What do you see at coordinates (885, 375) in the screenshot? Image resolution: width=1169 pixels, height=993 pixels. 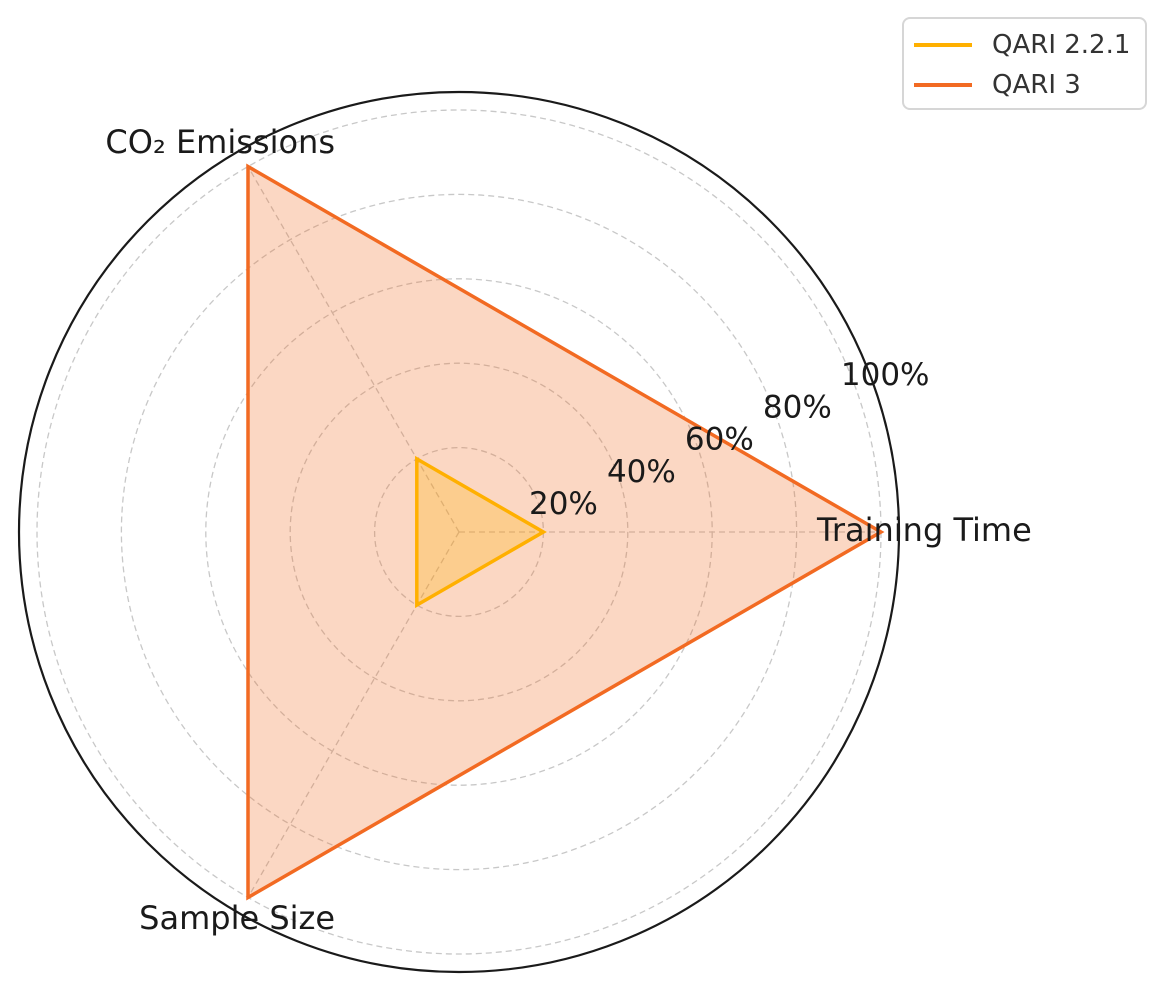 I see `r-tick-label-5: 100%` at bounding box center [885, 375].